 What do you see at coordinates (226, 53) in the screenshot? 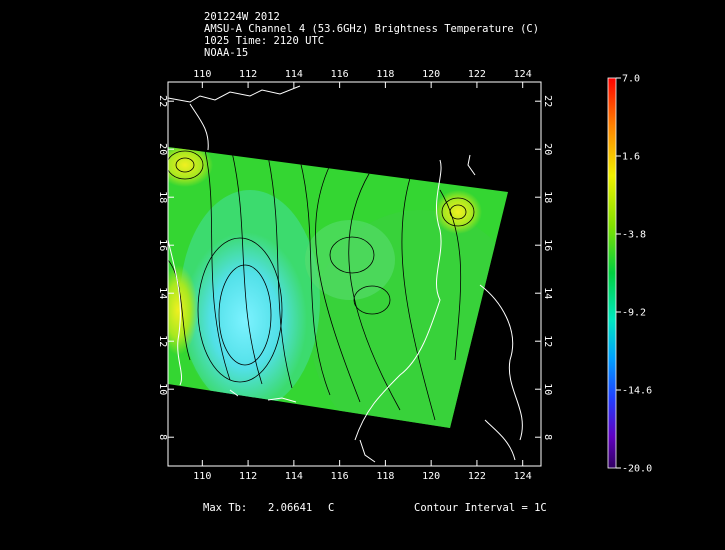
I see `title-line-satellite: NOAA-15` at bounding box center [226, 53].